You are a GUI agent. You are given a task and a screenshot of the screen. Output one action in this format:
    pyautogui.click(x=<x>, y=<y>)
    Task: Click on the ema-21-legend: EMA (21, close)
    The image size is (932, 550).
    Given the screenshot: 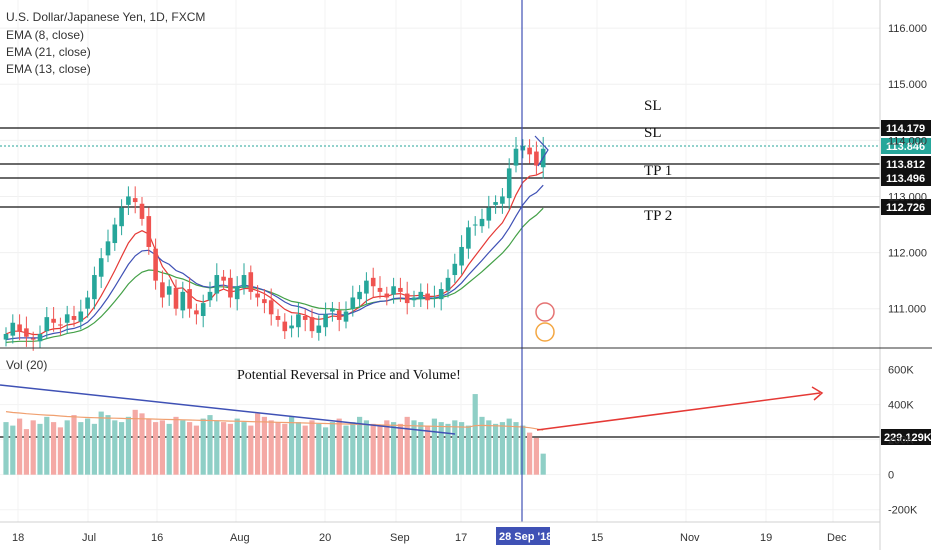 What is the action you would take?
    pyautogui.click(x=48, y=52)
    